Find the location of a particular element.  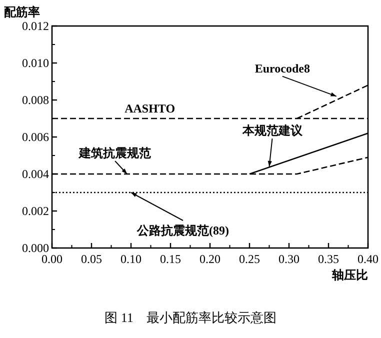

caption: 图 11 最小配筋率比较示意图 is located at coordinates (190, 317).